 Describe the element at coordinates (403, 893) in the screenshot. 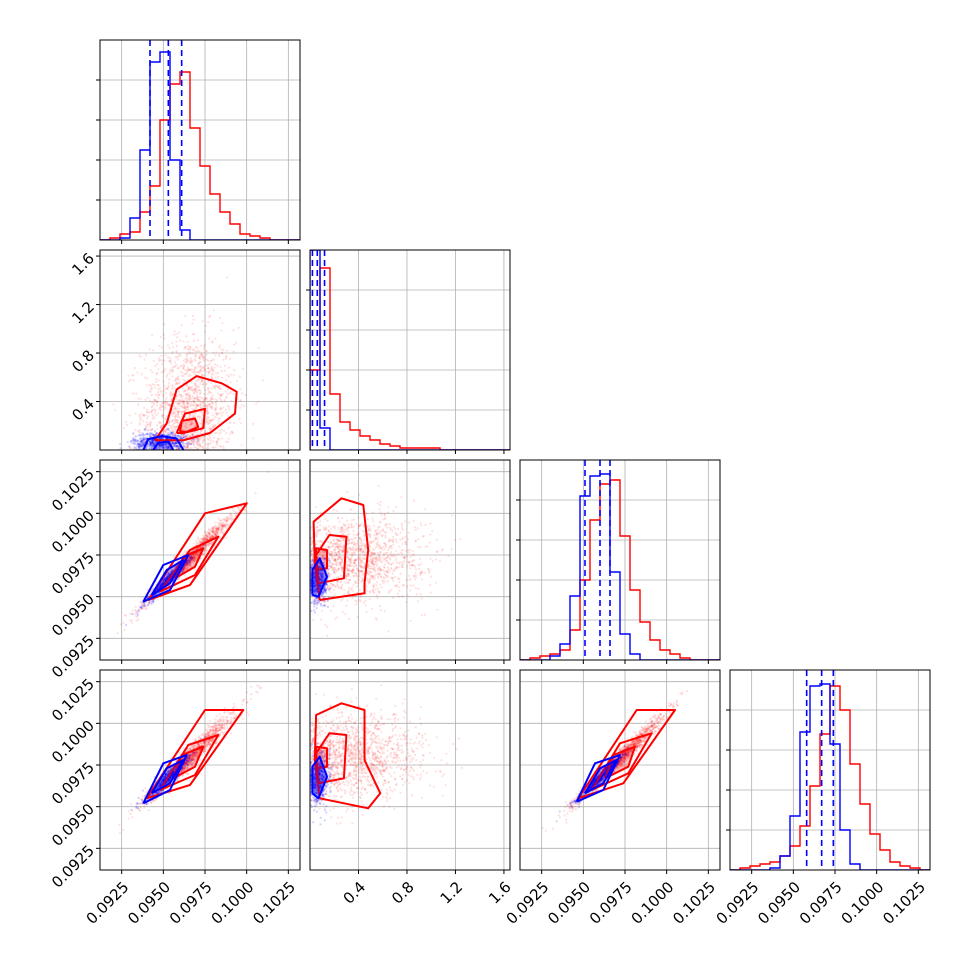

I see `x-tick-label: 0.8` at that location.